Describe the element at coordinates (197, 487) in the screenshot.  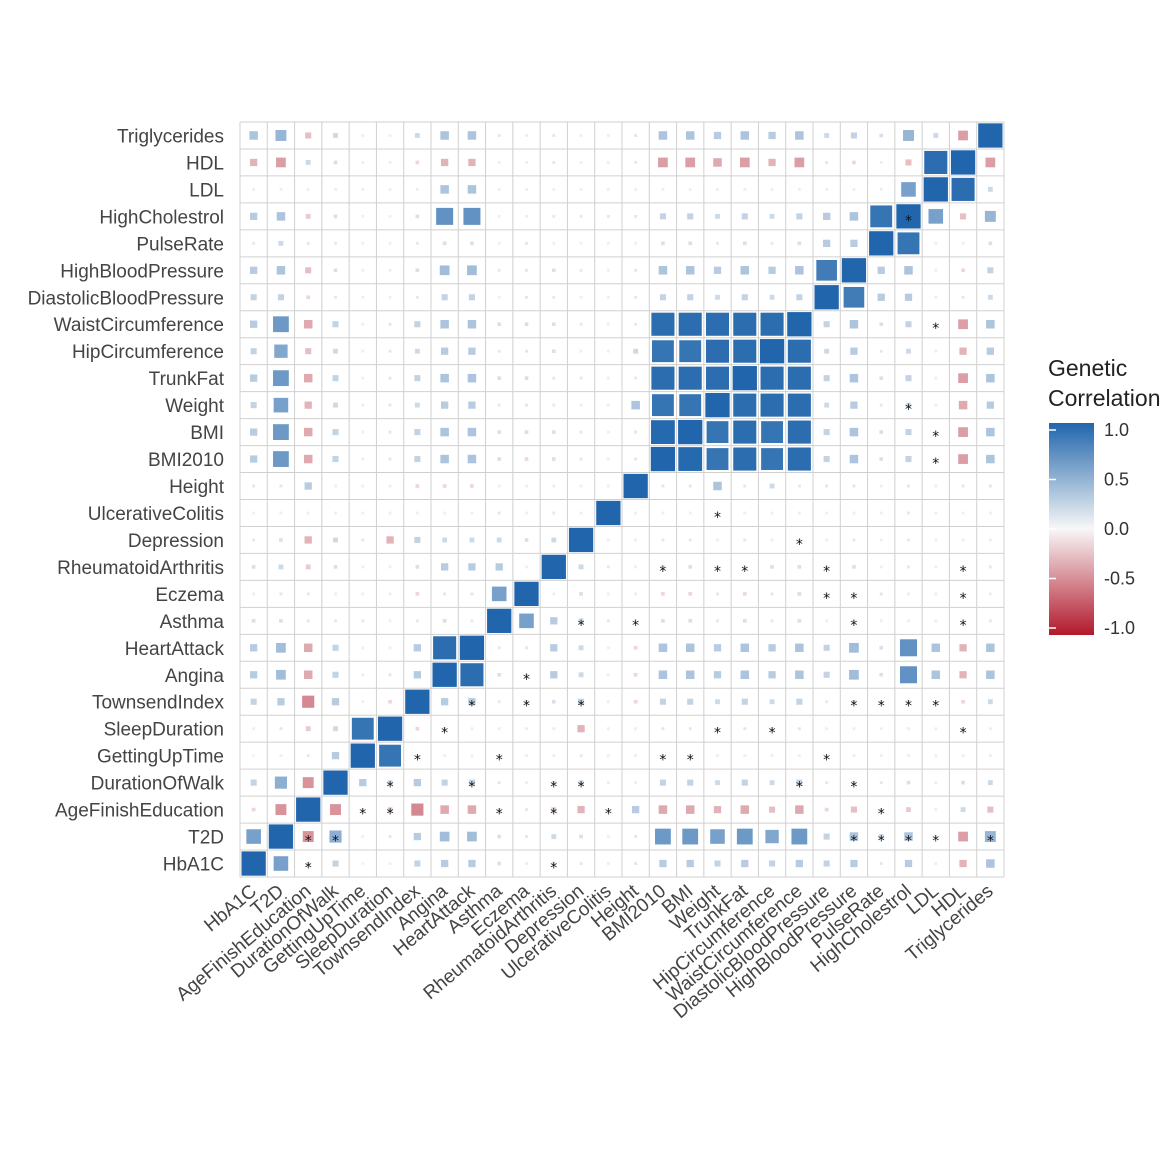
I see `y-tick-label: Height` at that location.